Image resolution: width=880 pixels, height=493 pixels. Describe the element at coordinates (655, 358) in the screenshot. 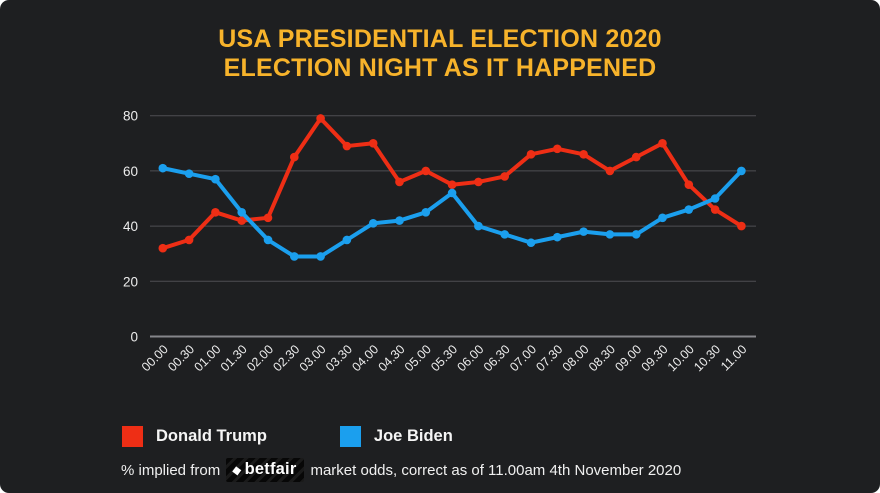

I see `x-tick-label: 09.30` at that location.